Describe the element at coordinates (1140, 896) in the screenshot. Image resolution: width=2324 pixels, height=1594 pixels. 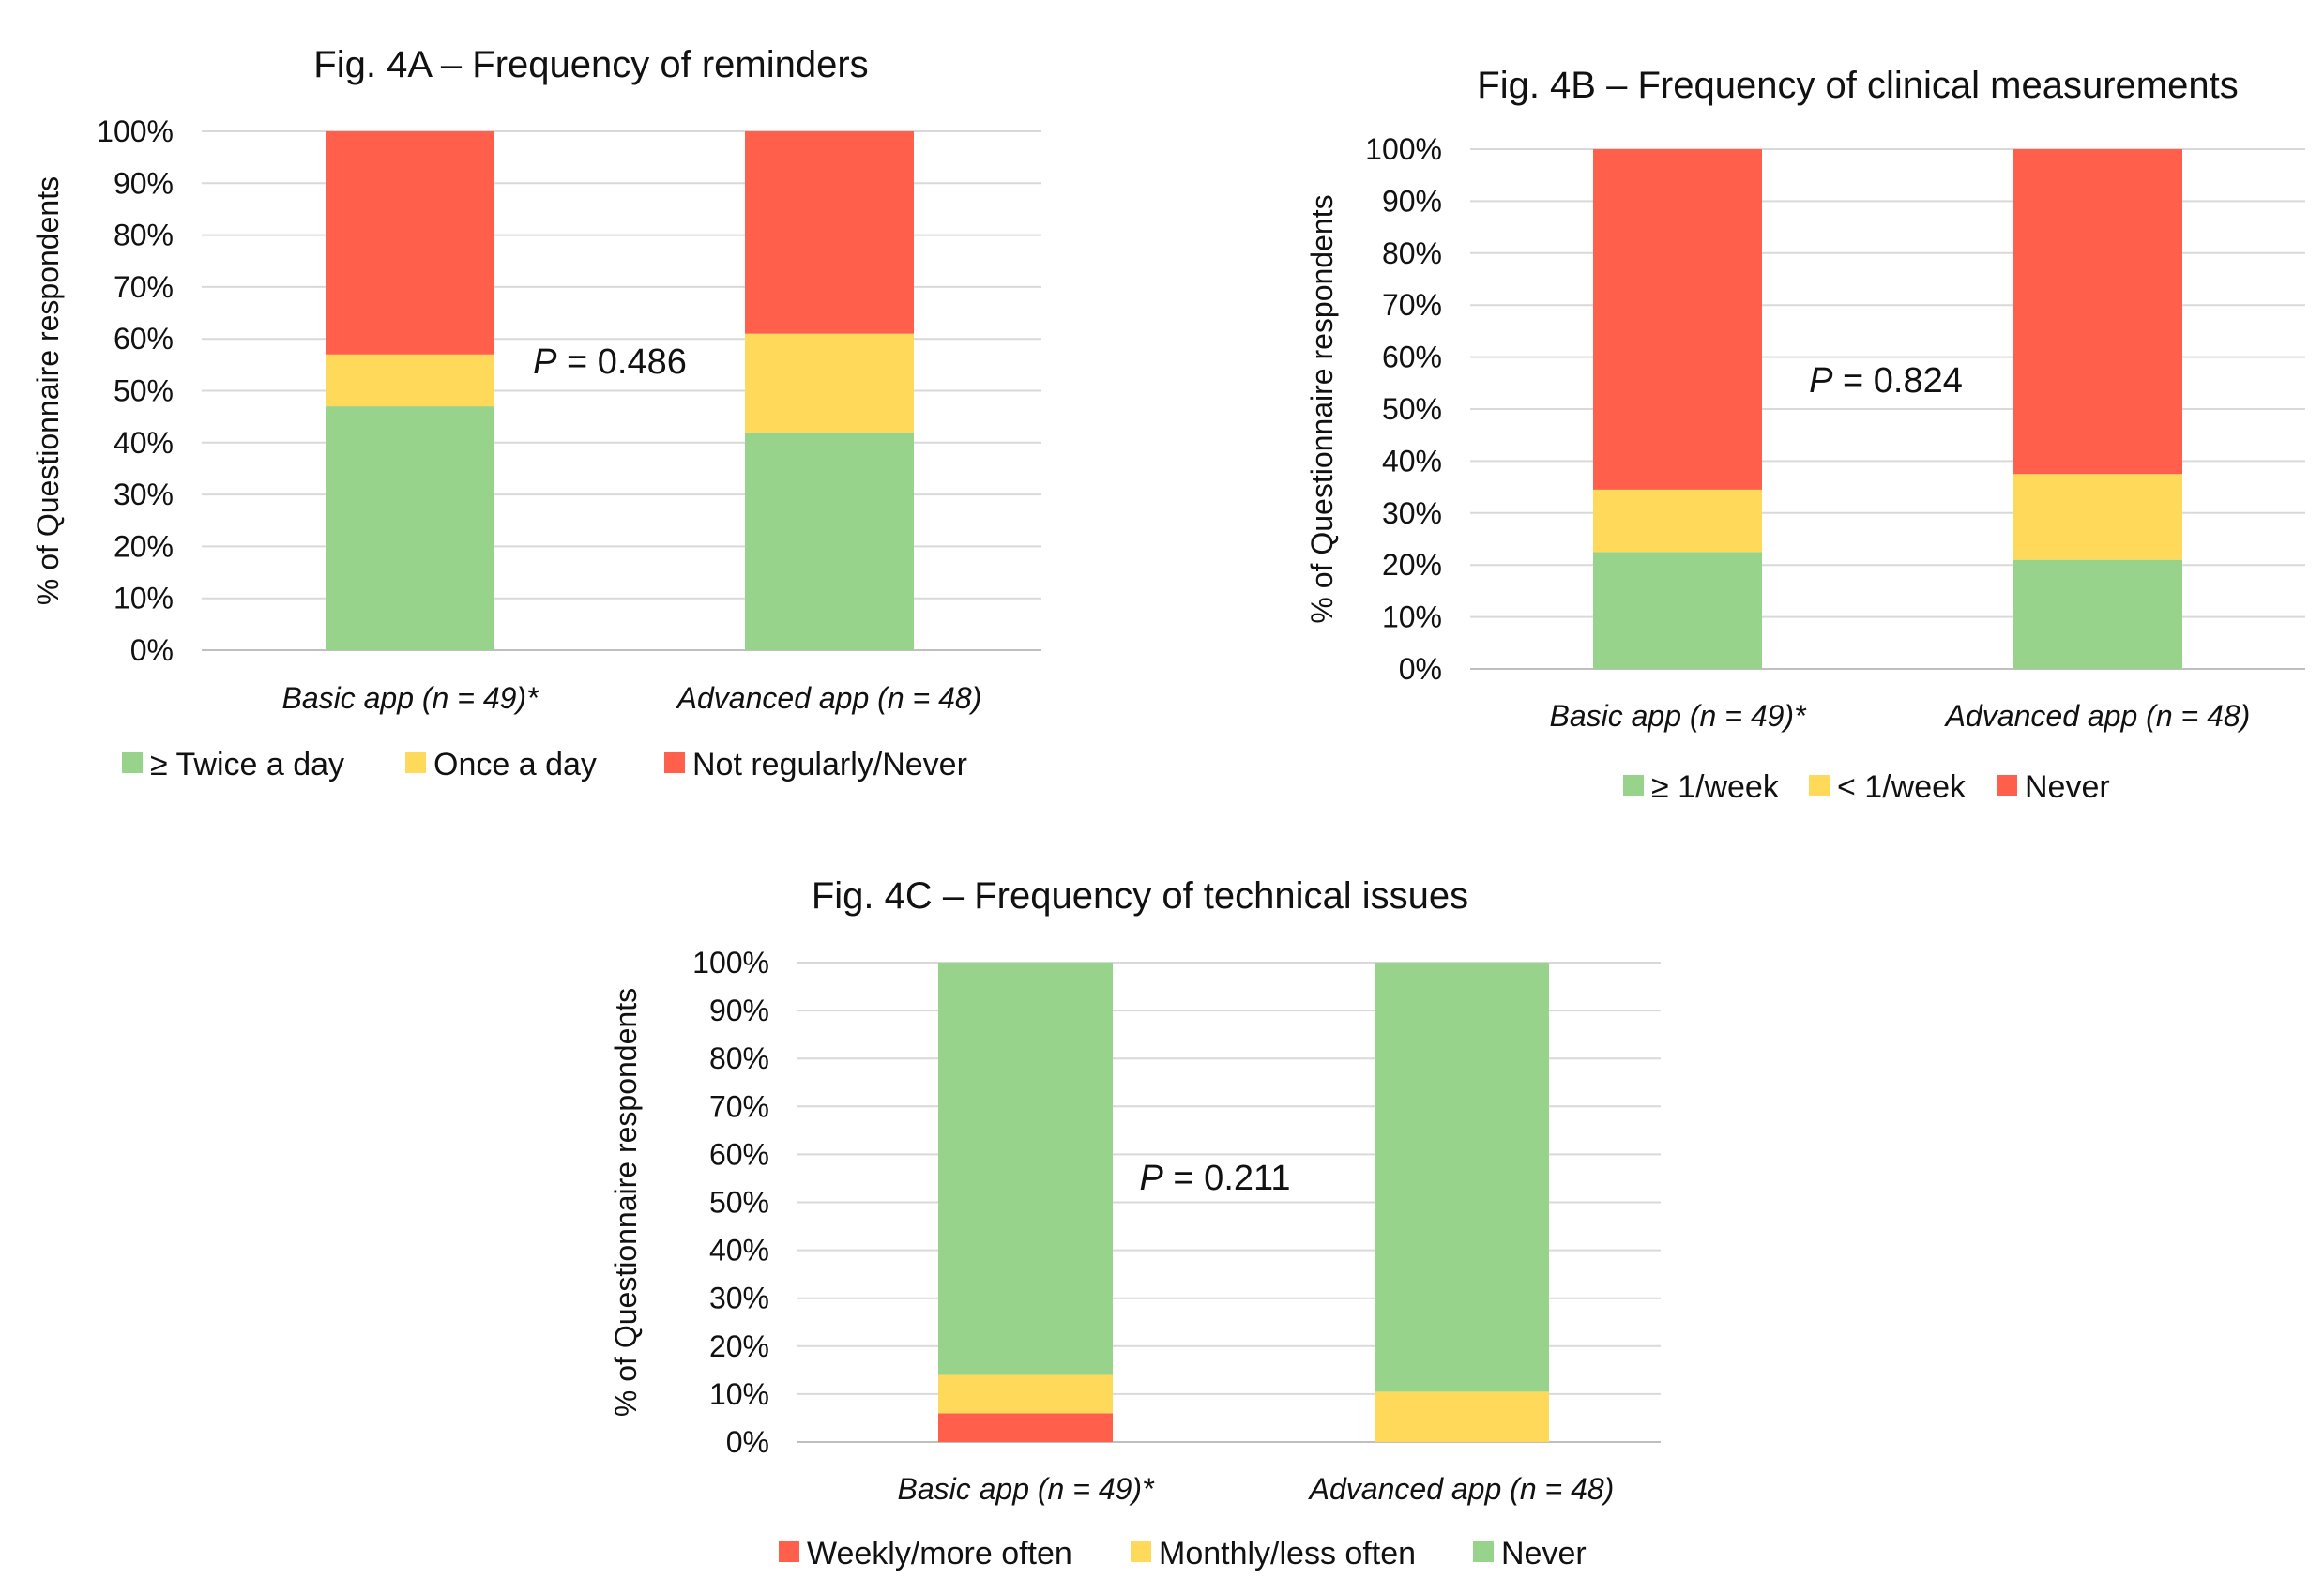
I see `chart-title: Fig. 4C – Frequency of technical issues` at that location.